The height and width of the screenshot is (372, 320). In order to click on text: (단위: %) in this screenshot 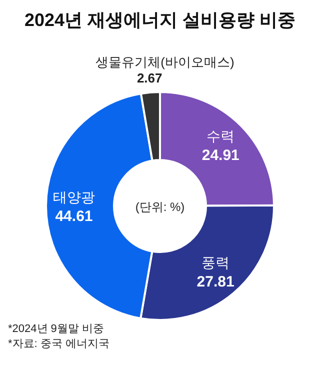, I will do `click(160, 207)`.